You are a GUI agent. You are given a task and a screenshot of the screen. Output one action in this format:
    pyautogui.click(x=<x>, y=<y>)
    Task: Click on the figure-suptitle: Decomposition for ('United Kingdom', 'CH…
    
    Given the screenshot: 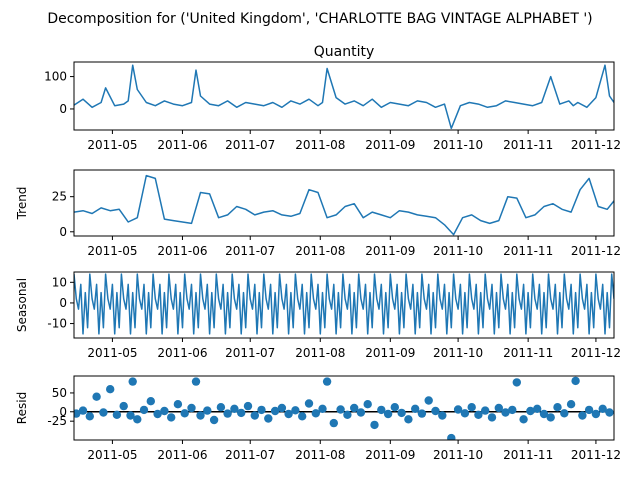 What is the action you would take?
    pyautogui.click(x=319, y=19)
    